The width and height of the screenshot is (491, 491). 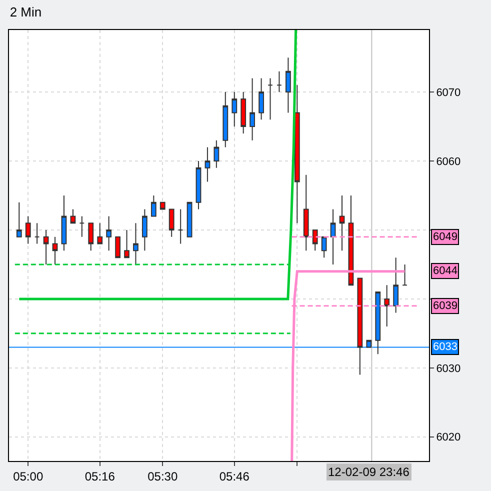 What do you see at coordinates (28, 476) in the screenshot?
I see `x-tick-label: 05:00` at bounding box center [28, 476].